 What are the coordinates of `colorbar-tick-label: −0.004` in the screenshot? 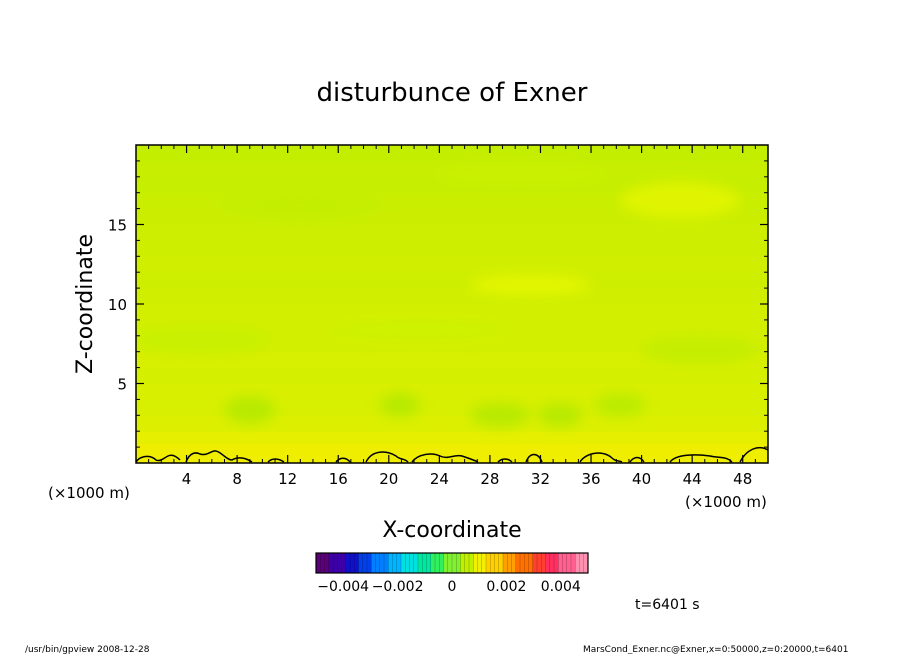 It's located at (343, 587).